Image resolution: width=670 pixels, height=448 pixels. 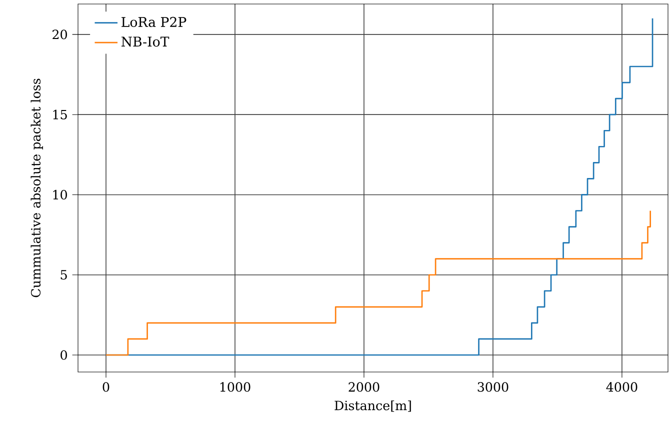 What do you see at coordinates (60, 115) in the screenshot?
I see `y-tick-label: 15` at bounding box center [60, 115].